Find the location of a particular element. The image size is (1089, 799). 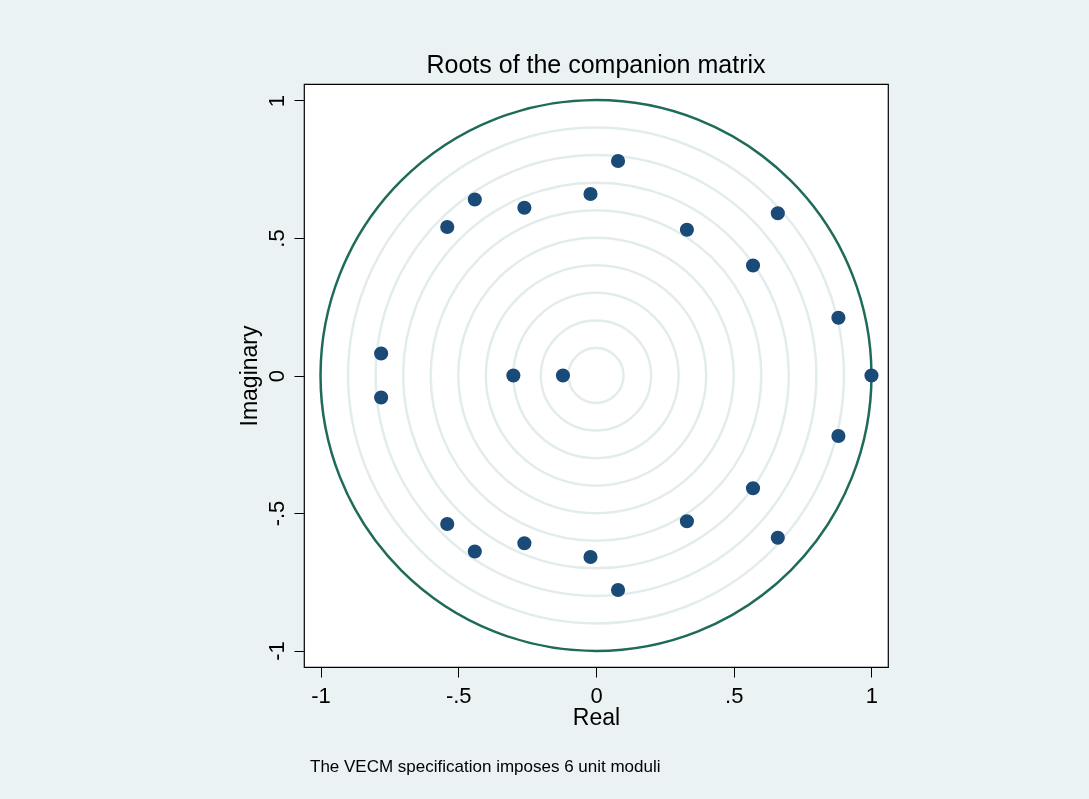

x-tick-label: -.5 is located at coordinates (458, 695).